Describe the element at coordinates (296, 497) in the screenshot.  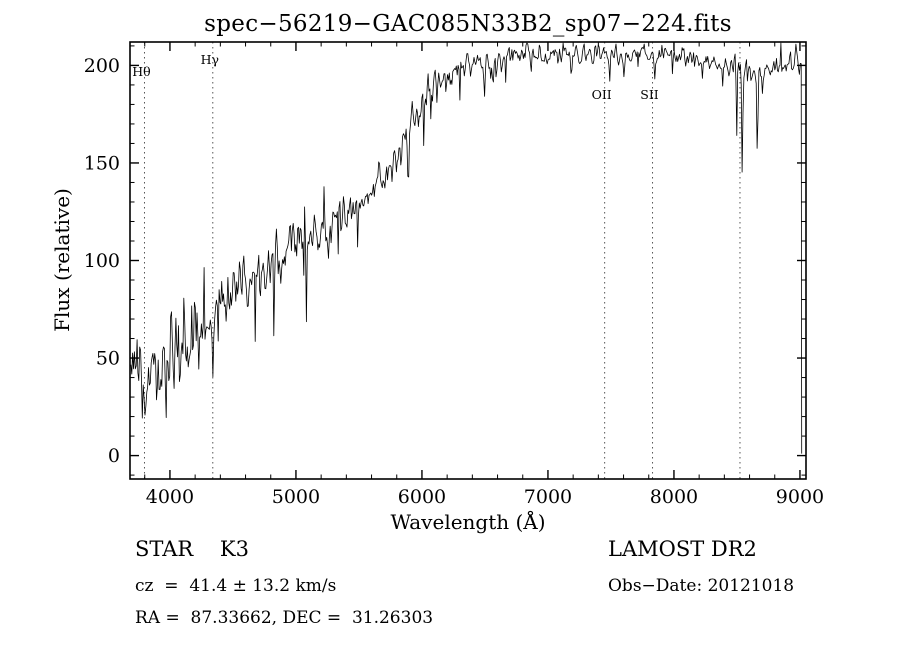
I see `x-tick-label: 5000` at that location.